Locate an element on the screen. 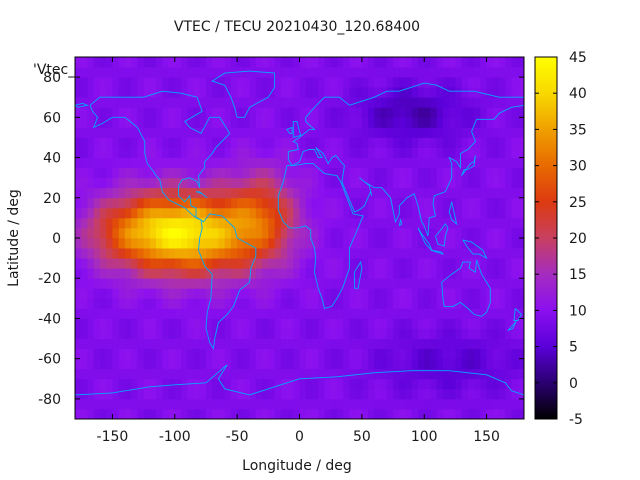 The height and width of the screenshot is (480, 640). series-key: 'Vtec_ is located at coordinates (54, 70).